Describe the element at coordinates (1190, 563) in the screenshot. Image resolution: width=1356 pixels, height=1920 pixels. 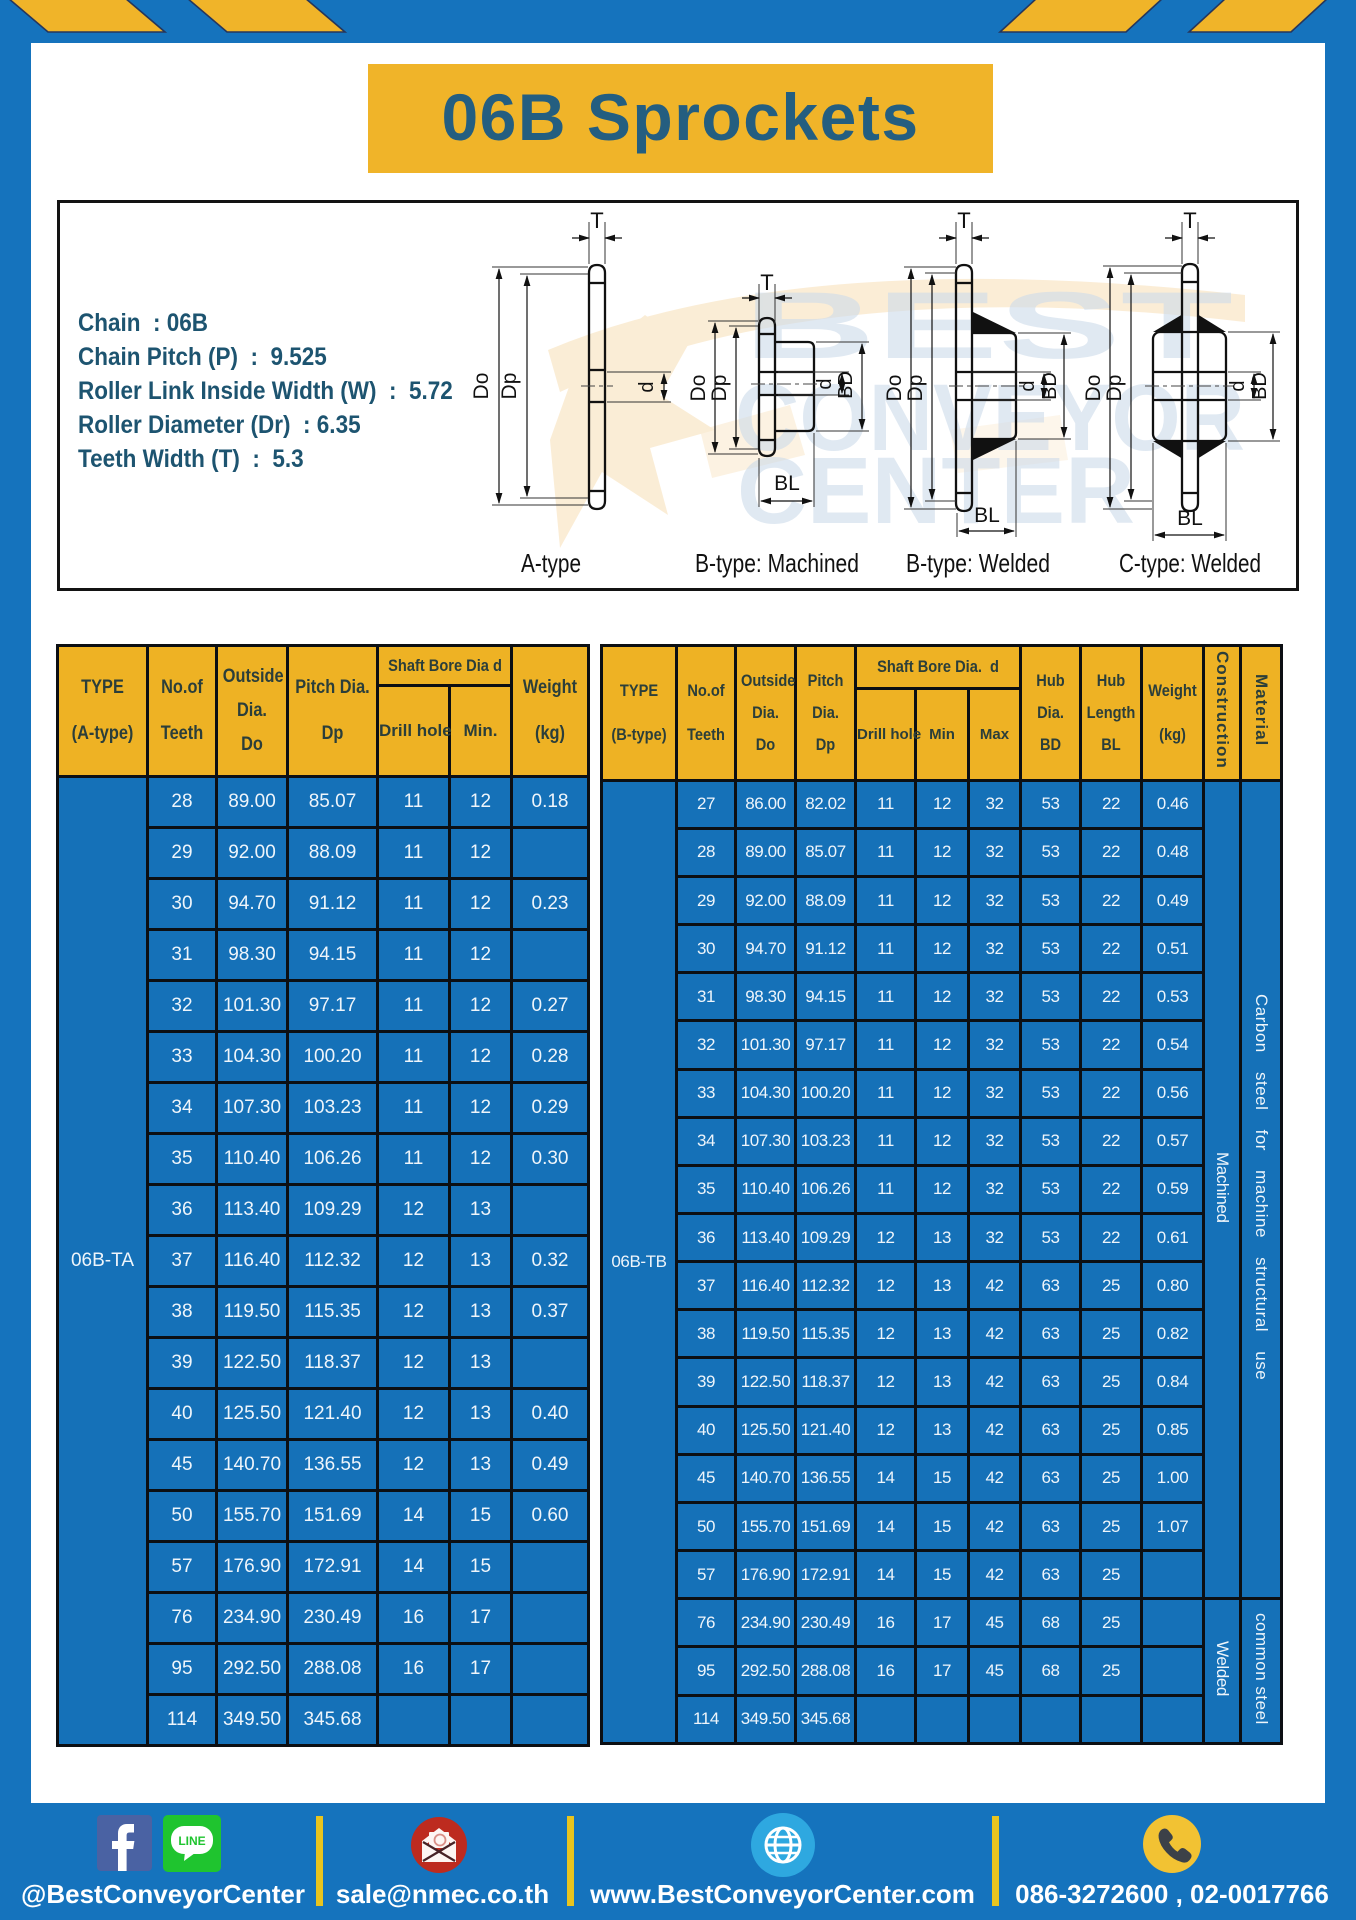
I see `svg-text: C-type: Welded` at that location.